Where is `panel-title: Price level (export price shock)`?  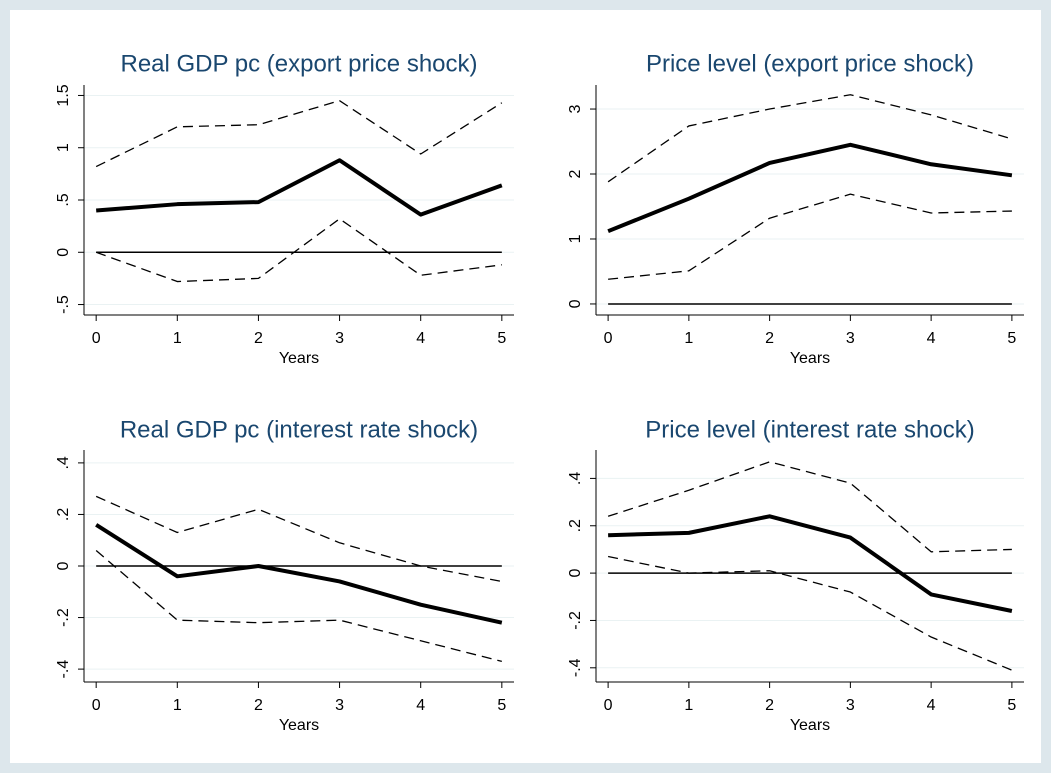
panel-title: Price level (export price shock) is located at coordinates (810, 63).